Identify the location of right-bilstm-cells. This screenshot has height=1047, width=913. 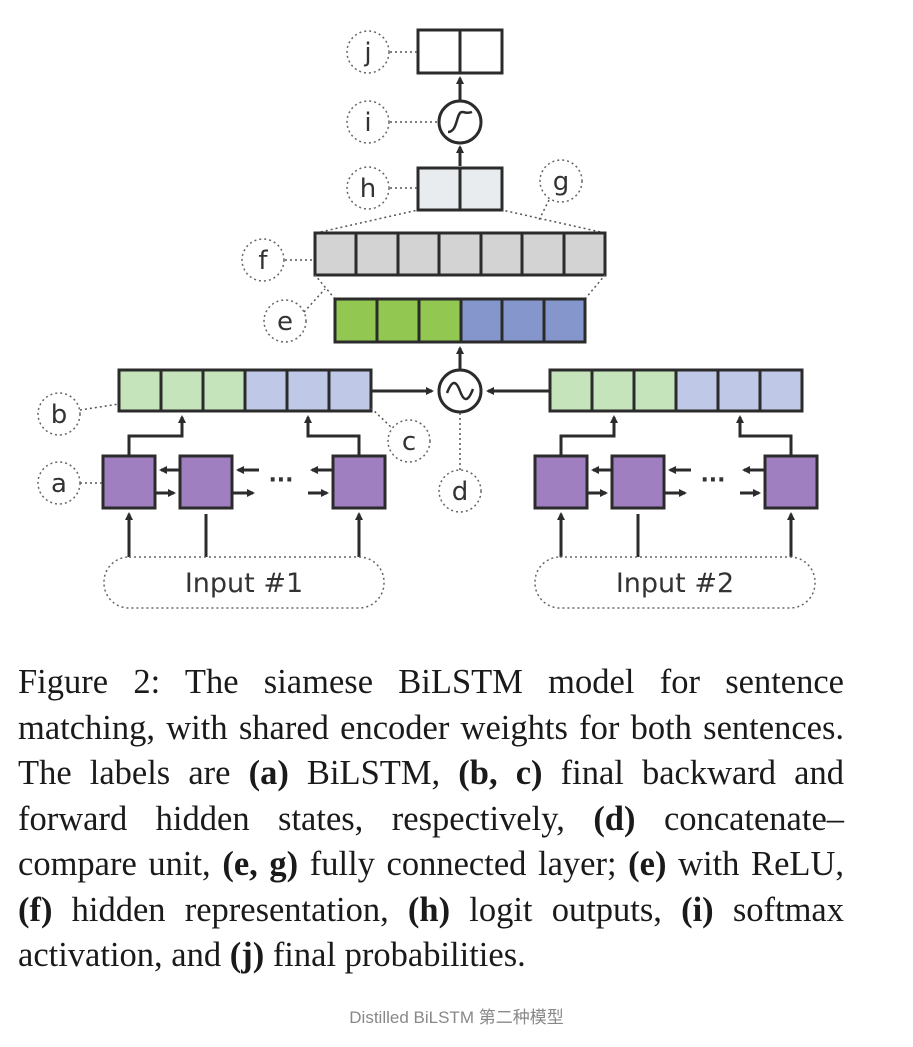
(676, 482).